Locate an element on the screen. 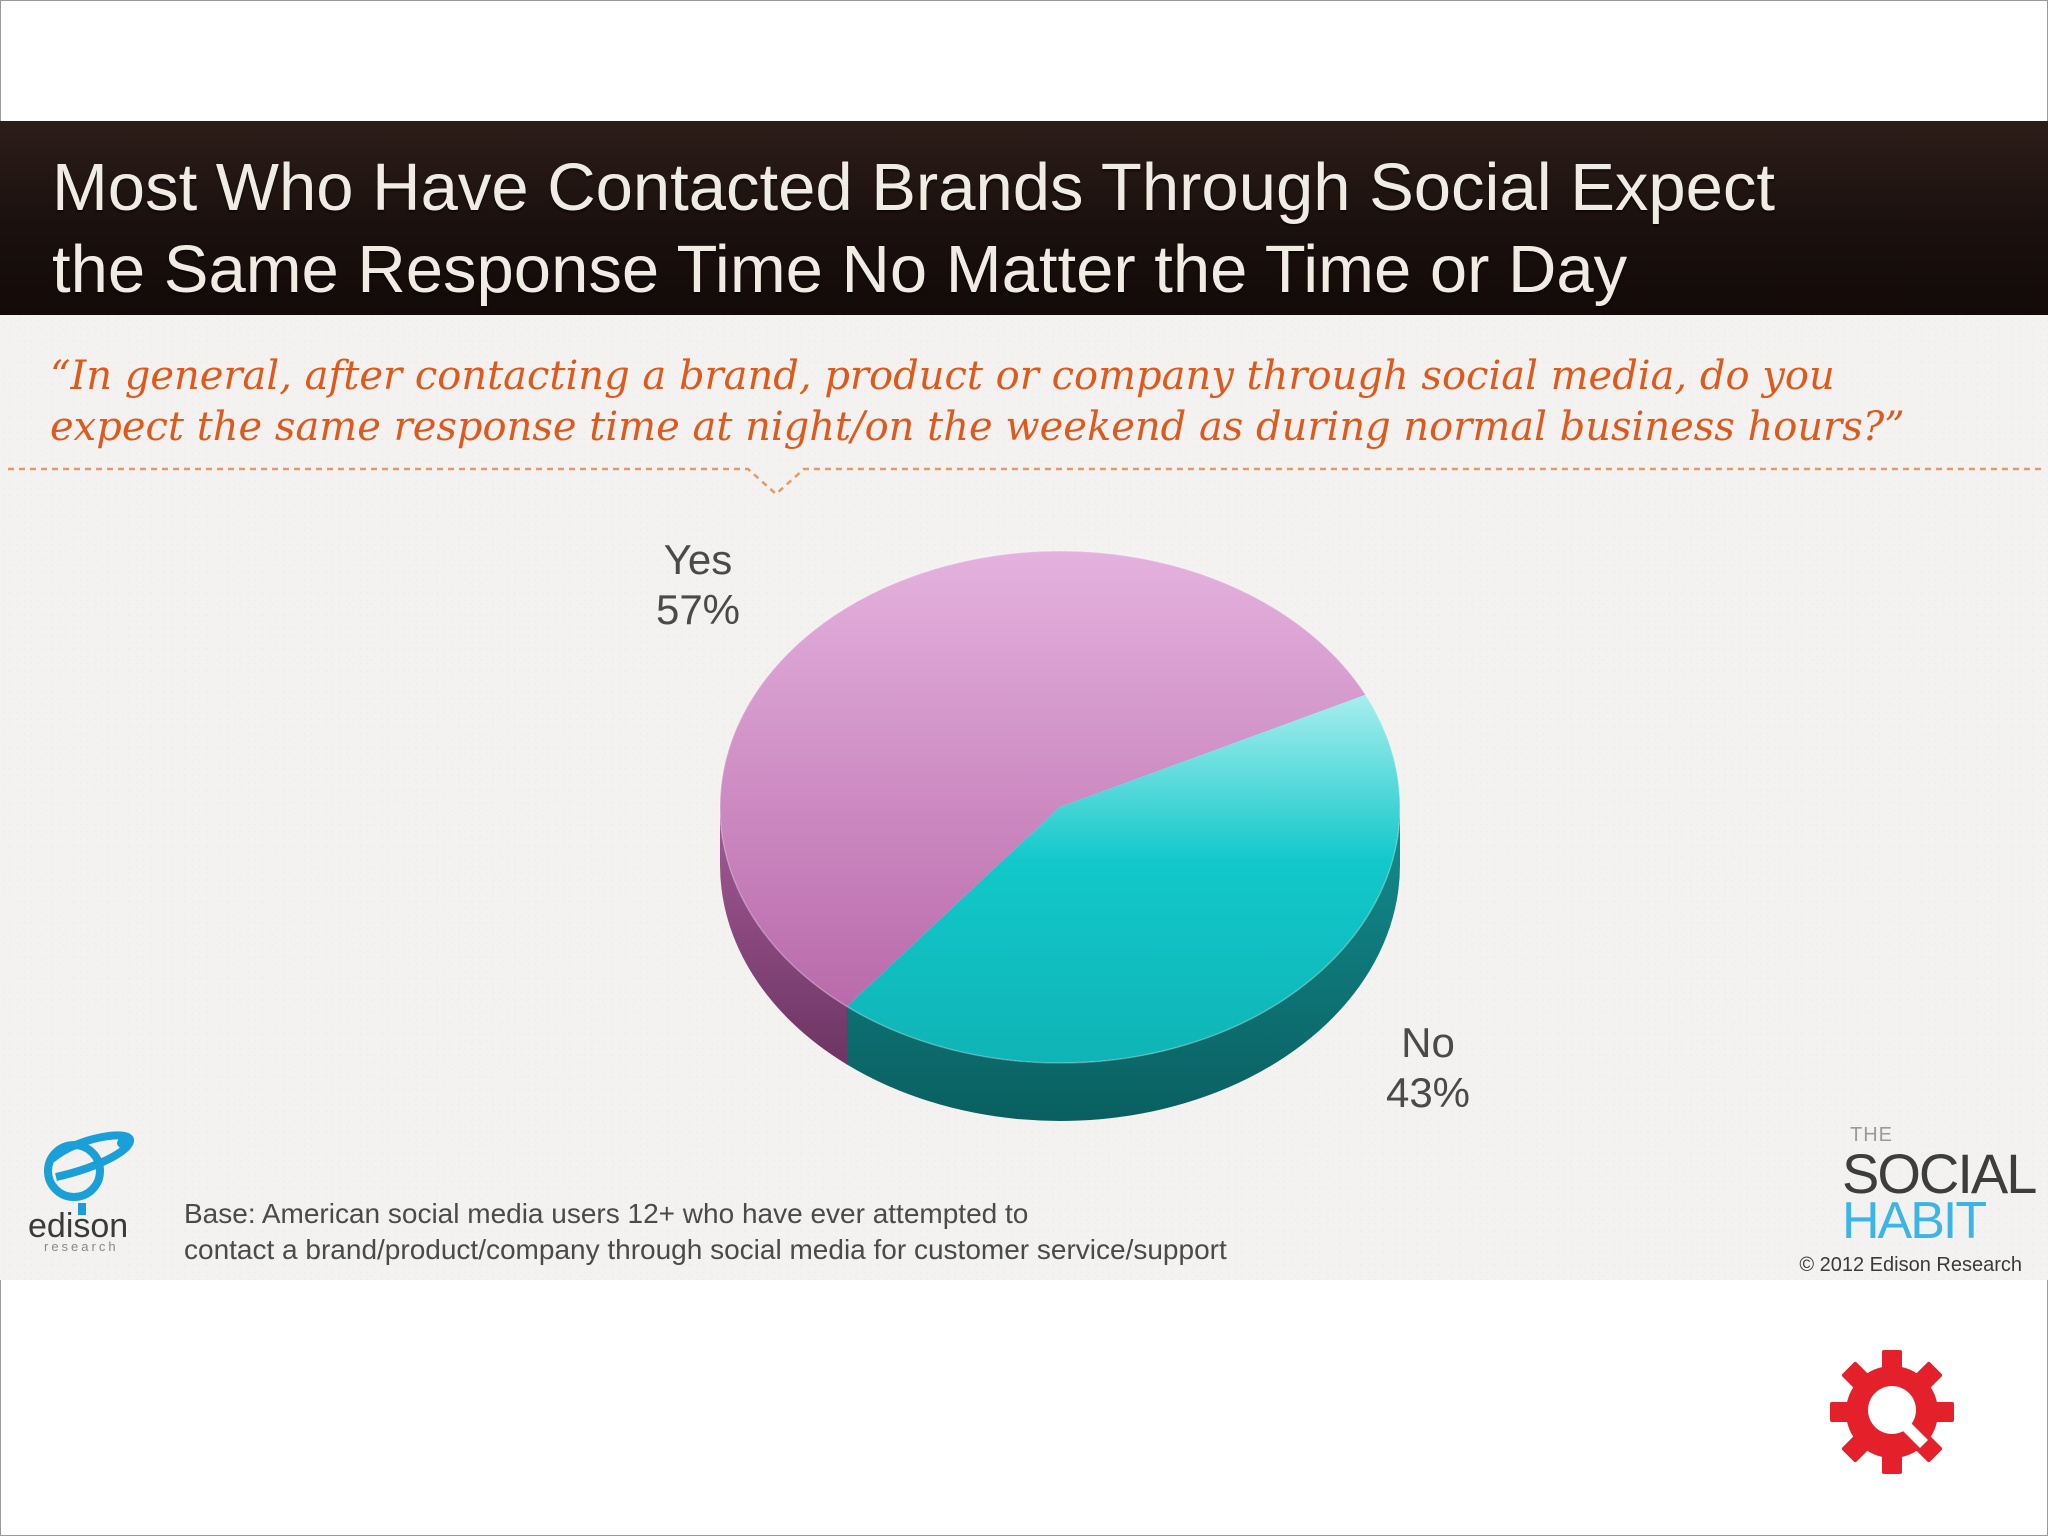 The width and height of the screenshot is (2048, 1536). pie-rim is located at coordinates (1060, 807).